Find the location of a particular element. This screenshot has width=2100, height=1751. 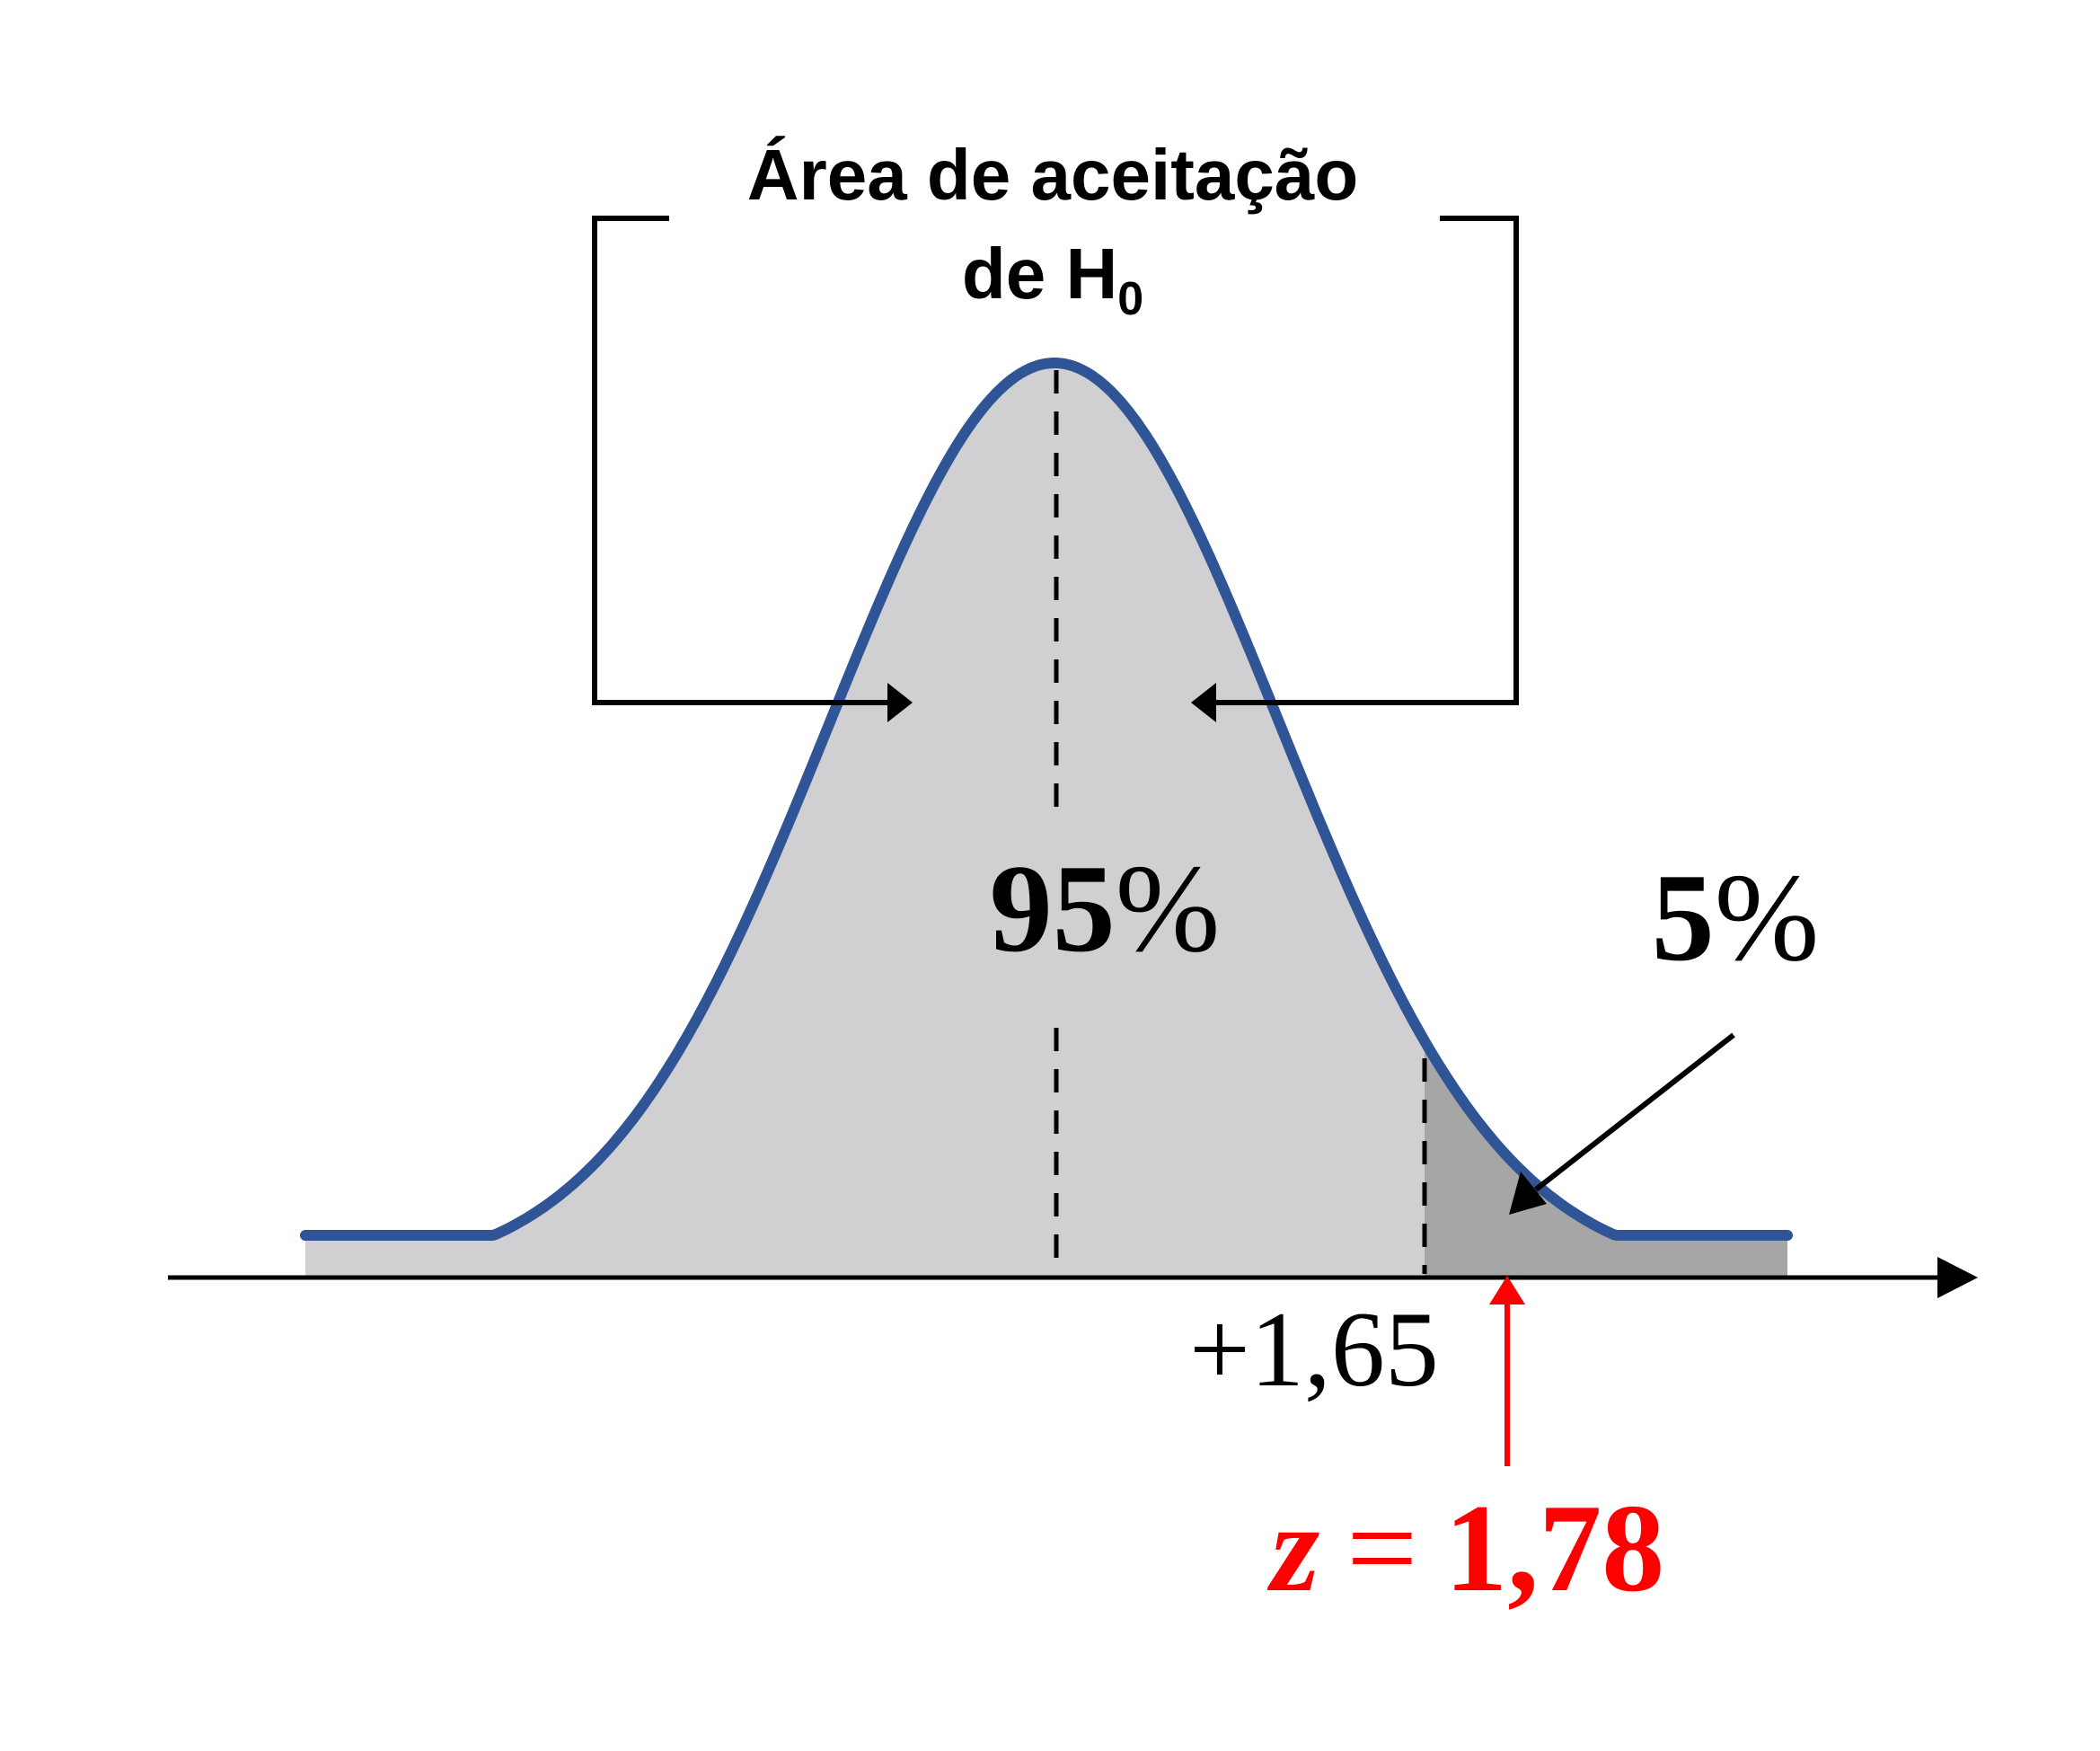

acceptance-area-title-line2: de H0 is located at coordinates (1052, 279).